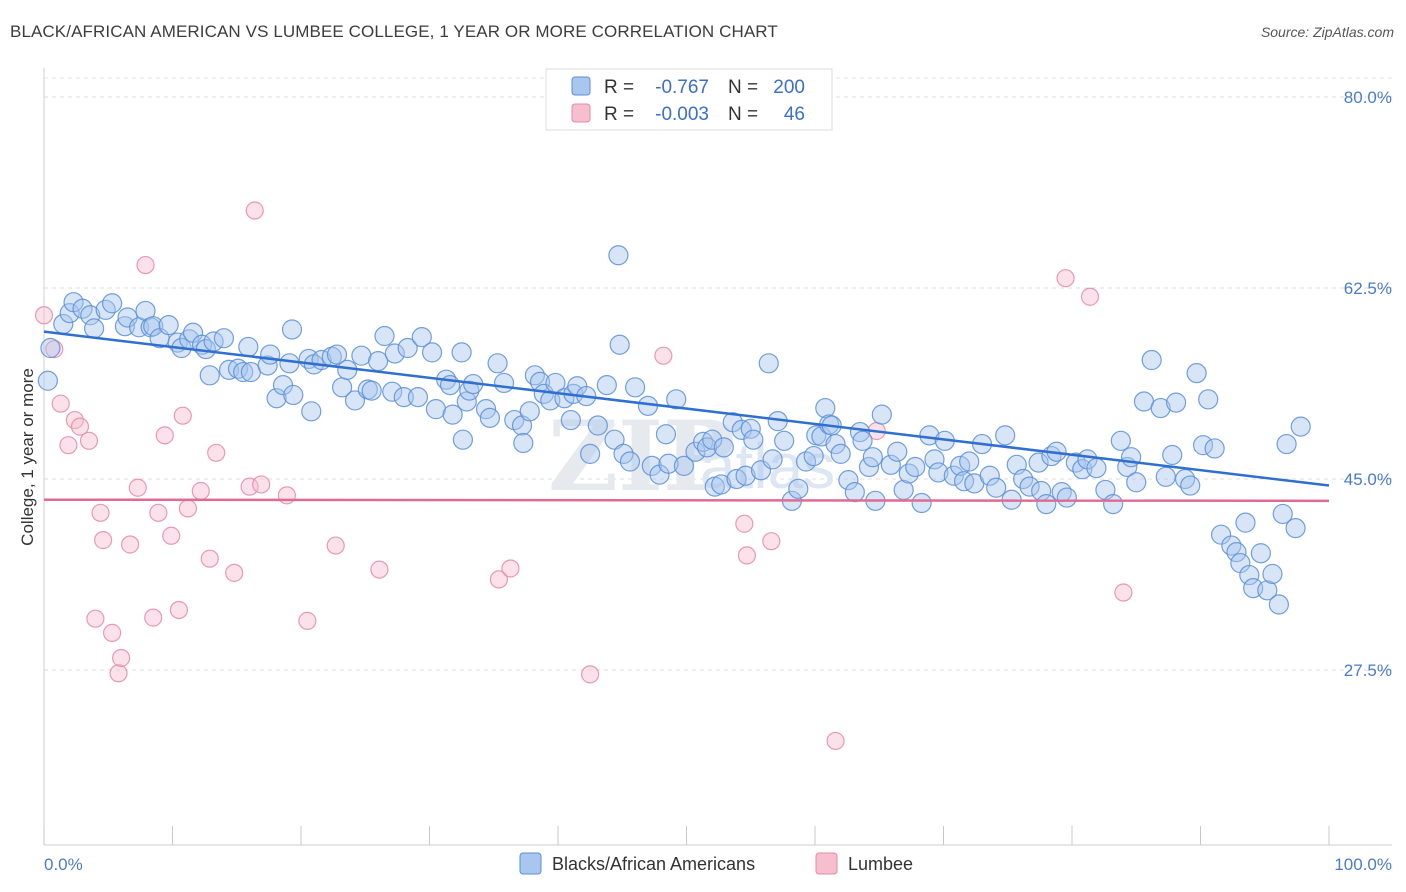  Describe the element at coordinates (880, 864) in the screenshot. I see `series-legend-label-pink: Lumbee` at that location.